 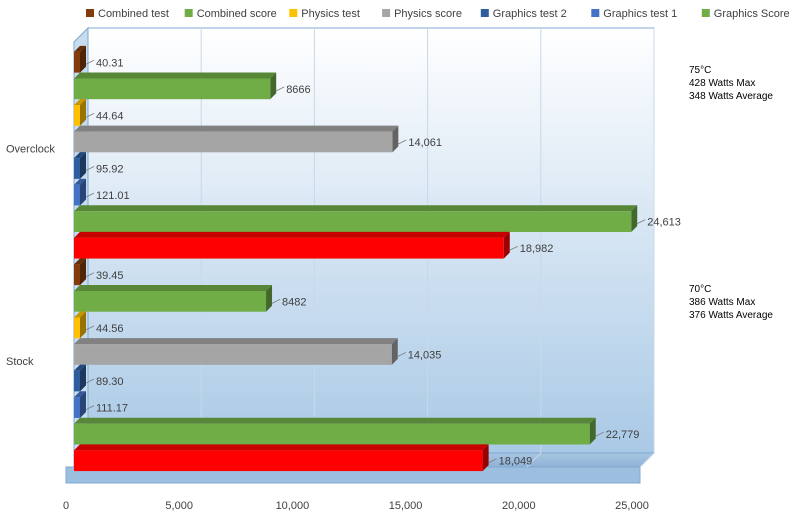 I want to click on bar-top-combined-test-stock, so click(x=80, y=261).